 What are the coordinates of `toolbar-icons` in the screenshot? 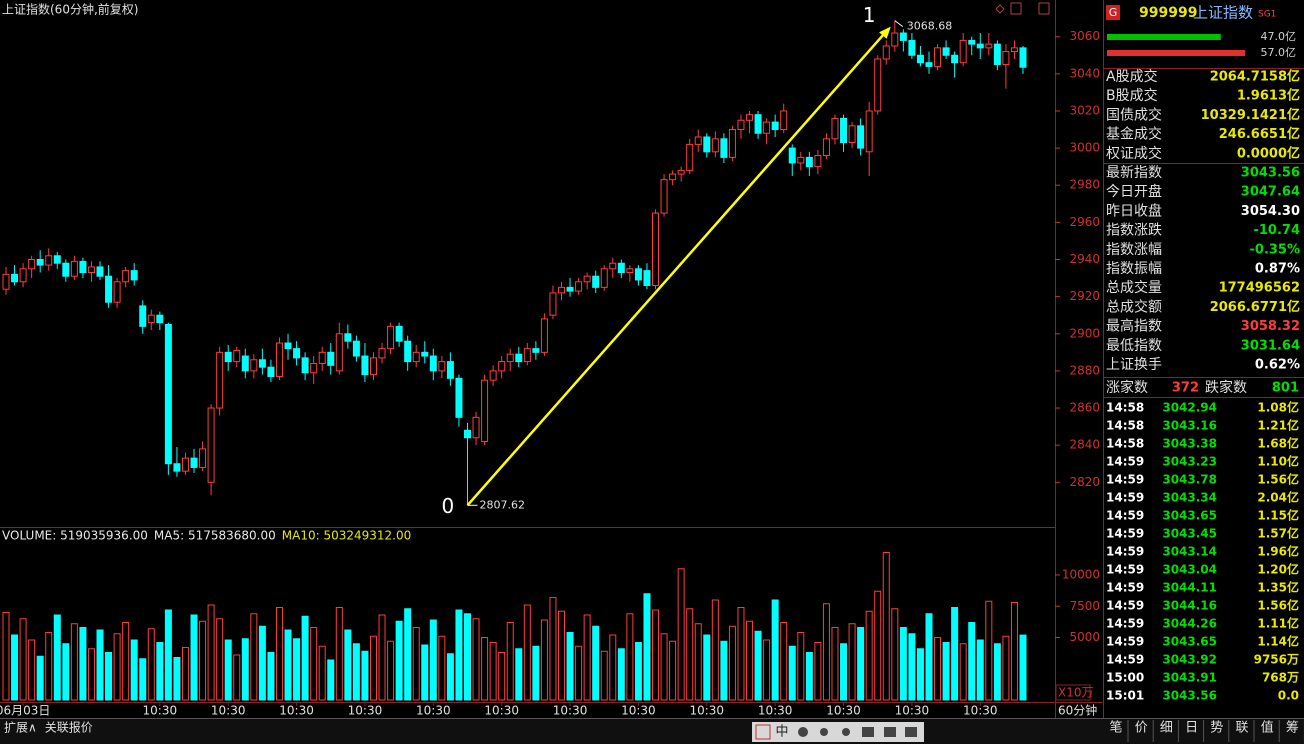 It's located at (857, 732).